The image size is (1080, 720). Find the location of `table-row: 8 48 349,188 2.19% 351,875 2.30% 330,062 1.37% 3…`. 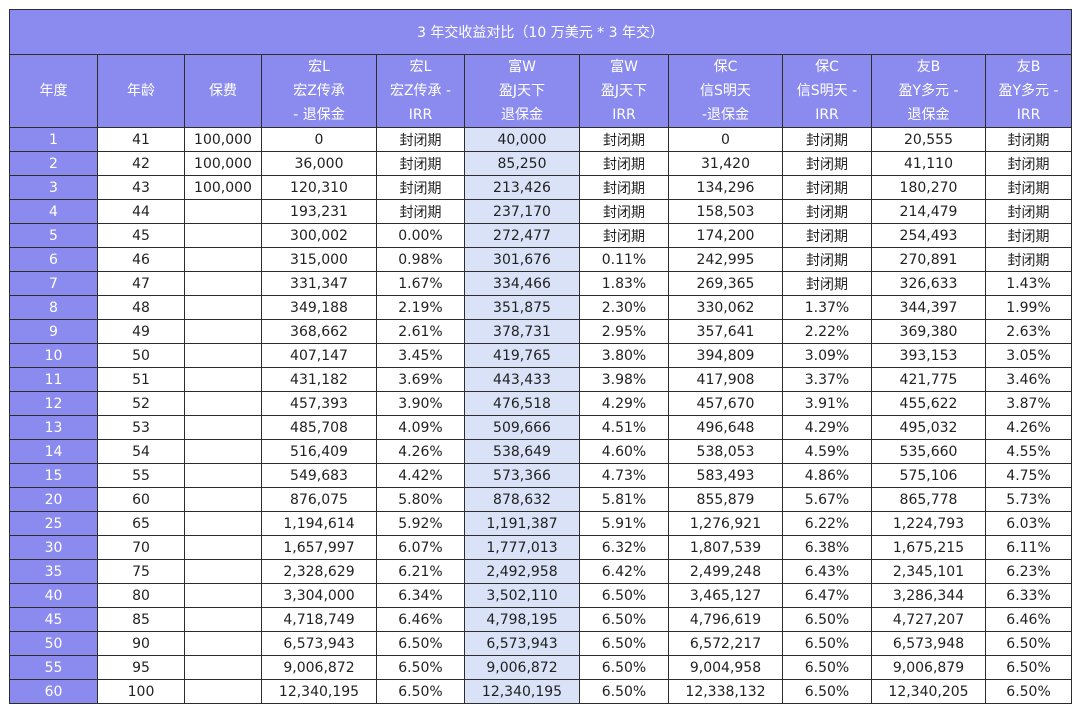

table-row: 8 48 349,188 2.19% 351,875 2.30% 330,062 1.37% 3… is located at coordinates (541, 307).